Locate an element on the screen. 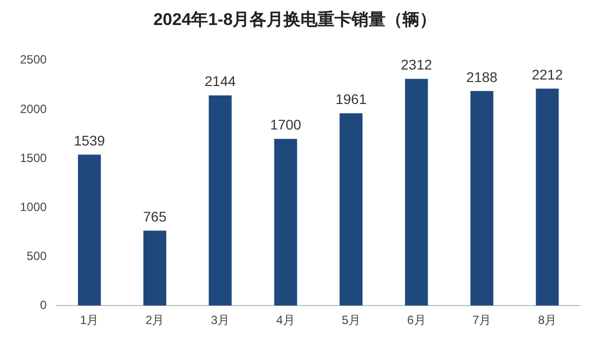 The image size is (600, 341). x-tick-label: 8月 is located at coordinates (547, 320).